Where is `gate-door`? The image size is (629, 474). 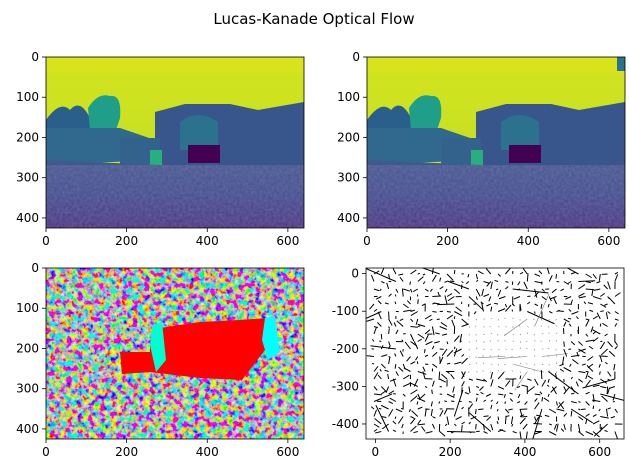
gate-door is located at coordinates (525, 154).